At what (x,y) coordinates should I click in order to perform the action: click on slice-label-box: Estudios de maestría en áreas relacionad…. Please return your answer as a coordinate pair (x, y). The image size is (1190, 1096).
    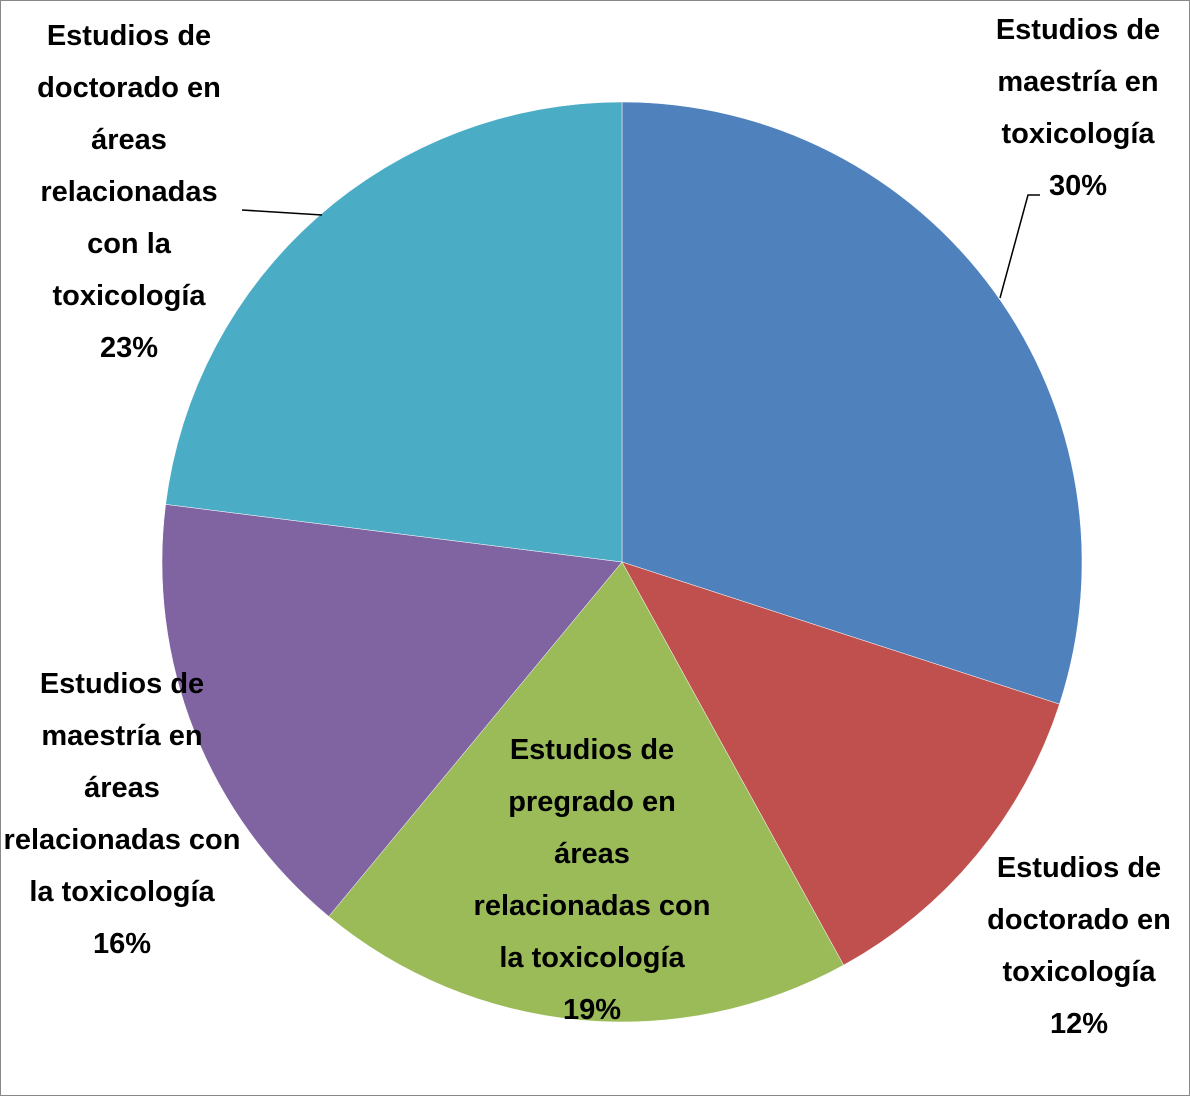
    Looking at the image, I should click on (122, 814).